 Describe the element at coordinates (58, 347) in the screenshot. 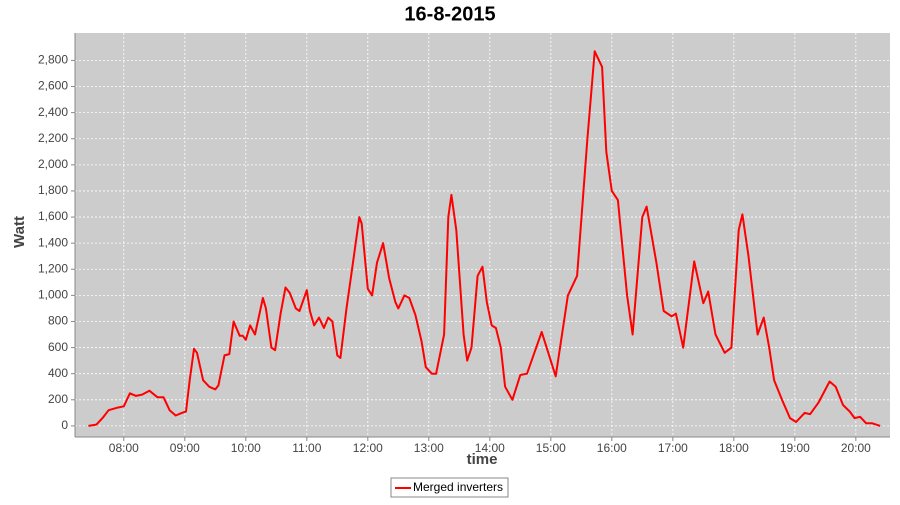

I see `y-tick-label: 600` at that location.